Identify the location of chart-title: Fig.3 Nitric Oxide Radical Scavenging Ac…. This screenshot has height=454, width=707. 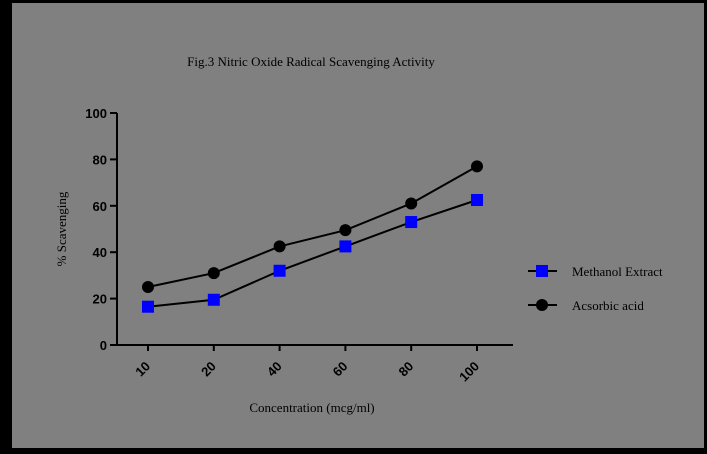
(311, 61).